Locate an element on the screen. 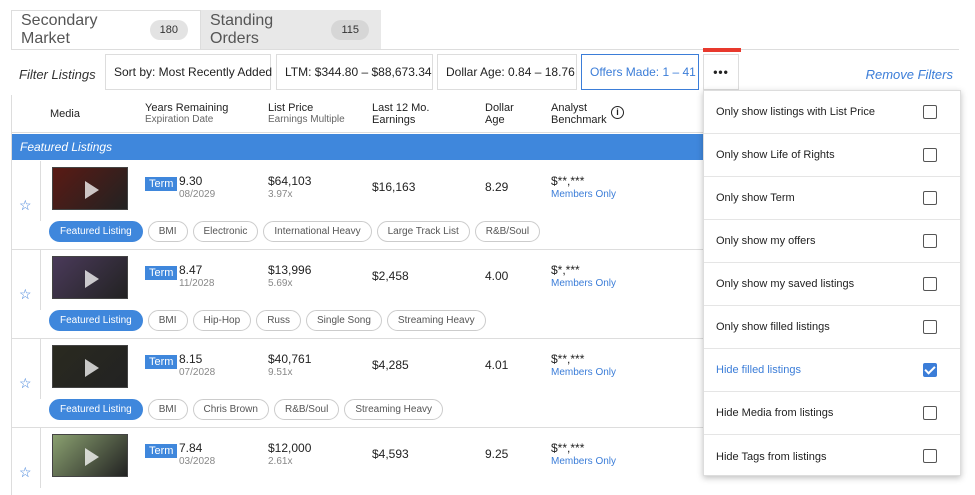 The width and height of the screenshot is (975, 495). list-price: $13,996 is located at coordinates (290, 270).